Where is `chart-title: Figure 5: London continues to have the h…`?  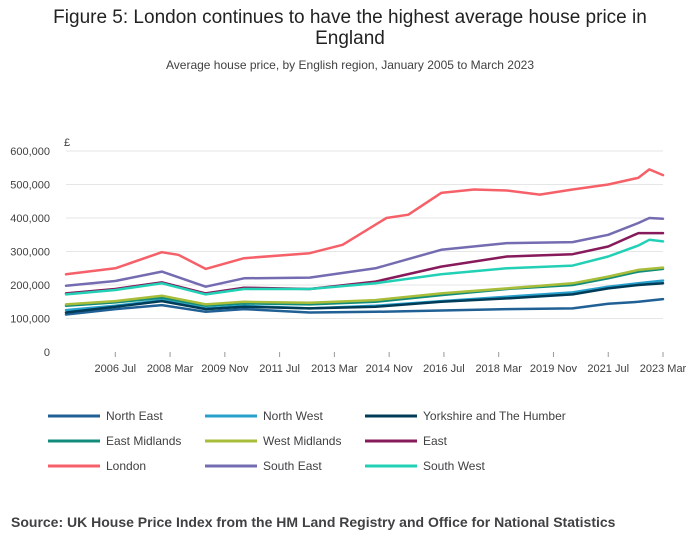
chart-title: Figure 5: London continues to have the h… is located at coordinates (350, 28).